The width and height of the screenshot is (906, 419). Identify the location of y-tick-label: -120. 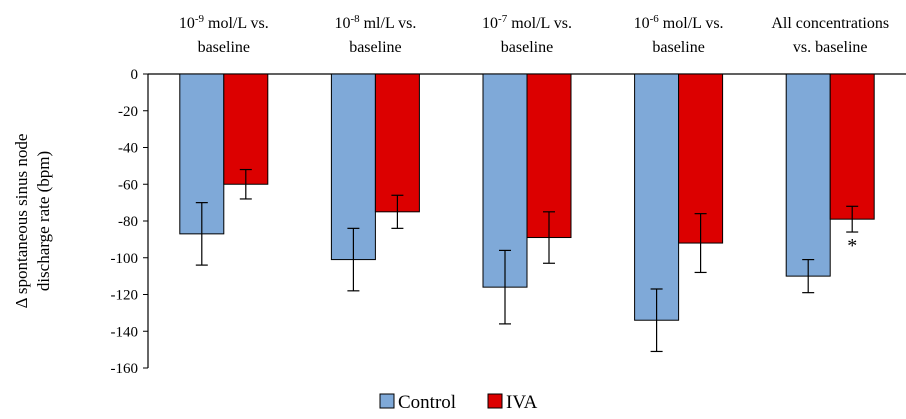
(125, 296).